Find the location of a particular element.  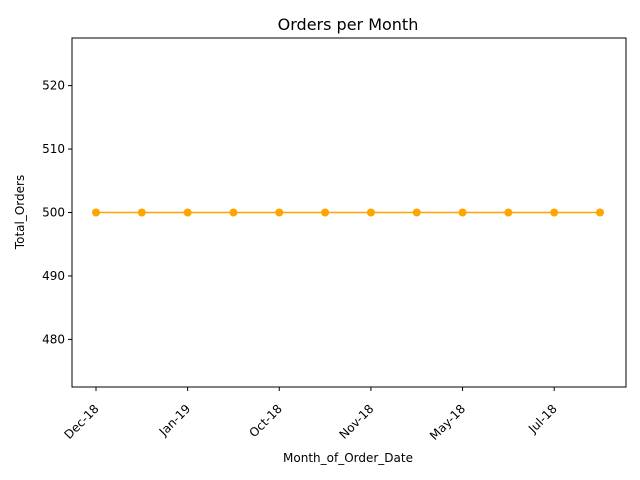

series-layer is located at coordinates (348, 212).